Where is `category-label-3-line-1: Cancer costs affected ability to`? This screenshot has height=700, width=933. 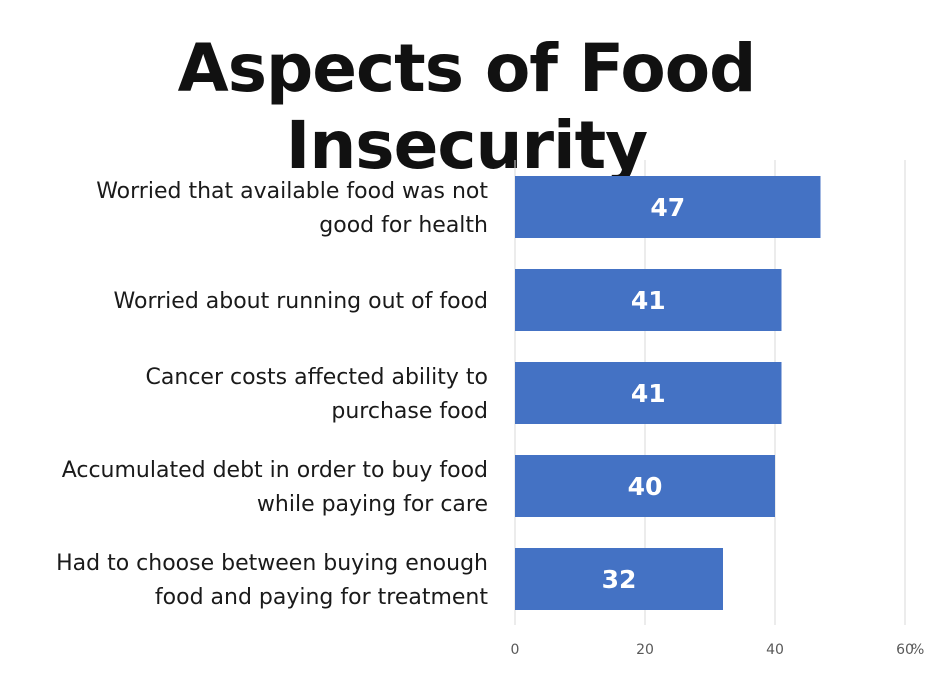
category-label-3-line-1: Cancer costs affected ability to is located at coordinates (317, 377).